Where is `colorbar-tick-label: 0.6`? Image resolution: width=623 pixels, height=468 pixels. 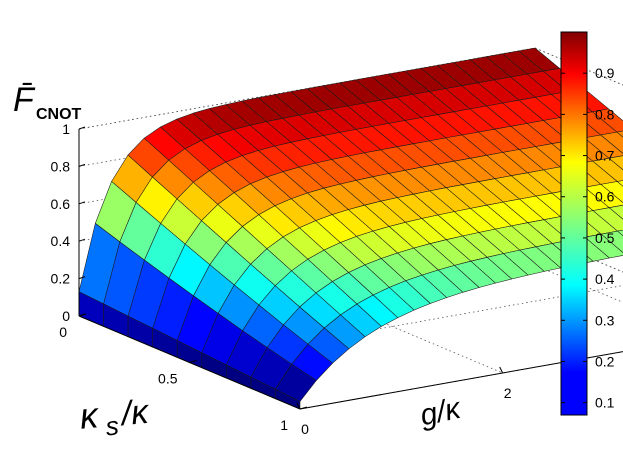 colorbar-tick-label: 0.6 is located at coordinates (605, 197).